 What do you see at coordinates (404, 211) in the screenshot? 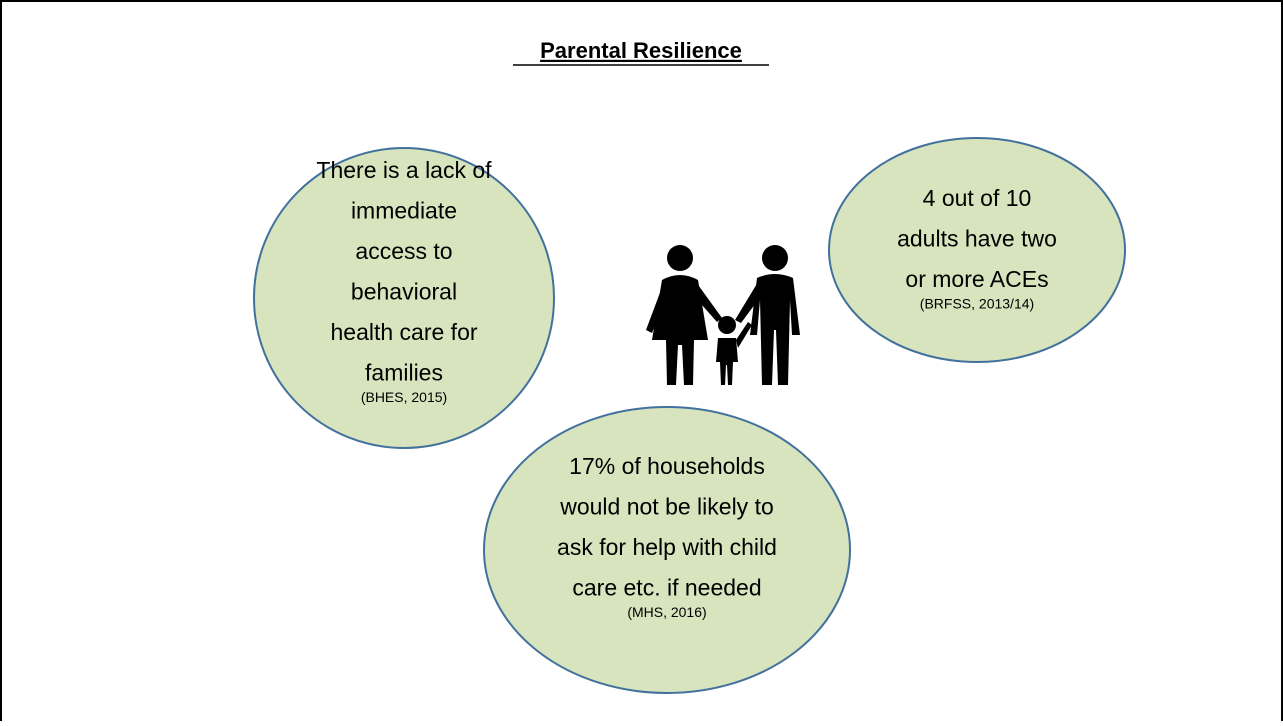
I see `bubble-text: immediate` at bounding box center [404, 211].